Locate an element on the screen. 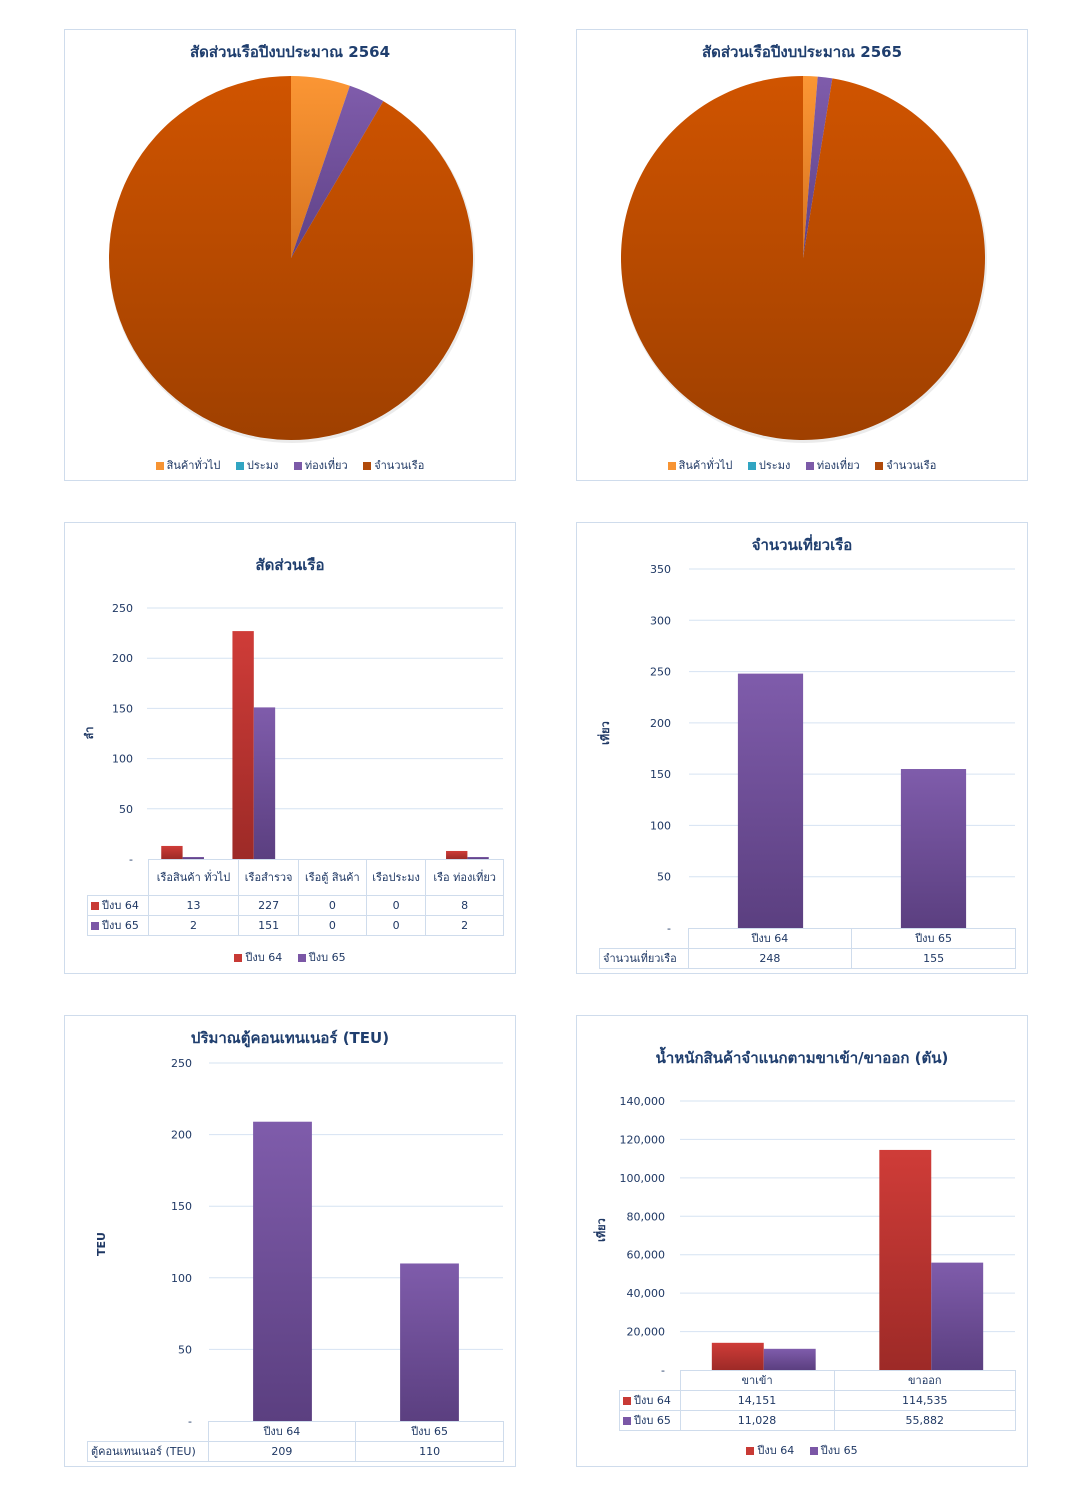  y-tick-label: 100,000 is located at coordinates (643, 1178).